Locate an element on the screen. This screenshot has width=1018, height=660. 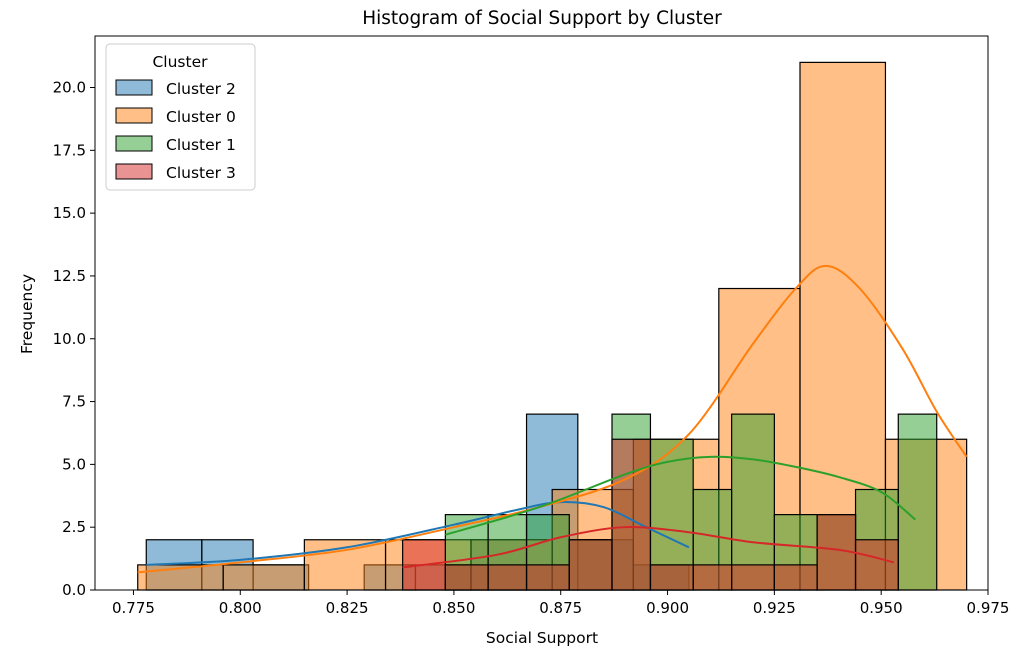
chart-title: Histogram of Social Support by Cluster is located at coordinates (542, 18).